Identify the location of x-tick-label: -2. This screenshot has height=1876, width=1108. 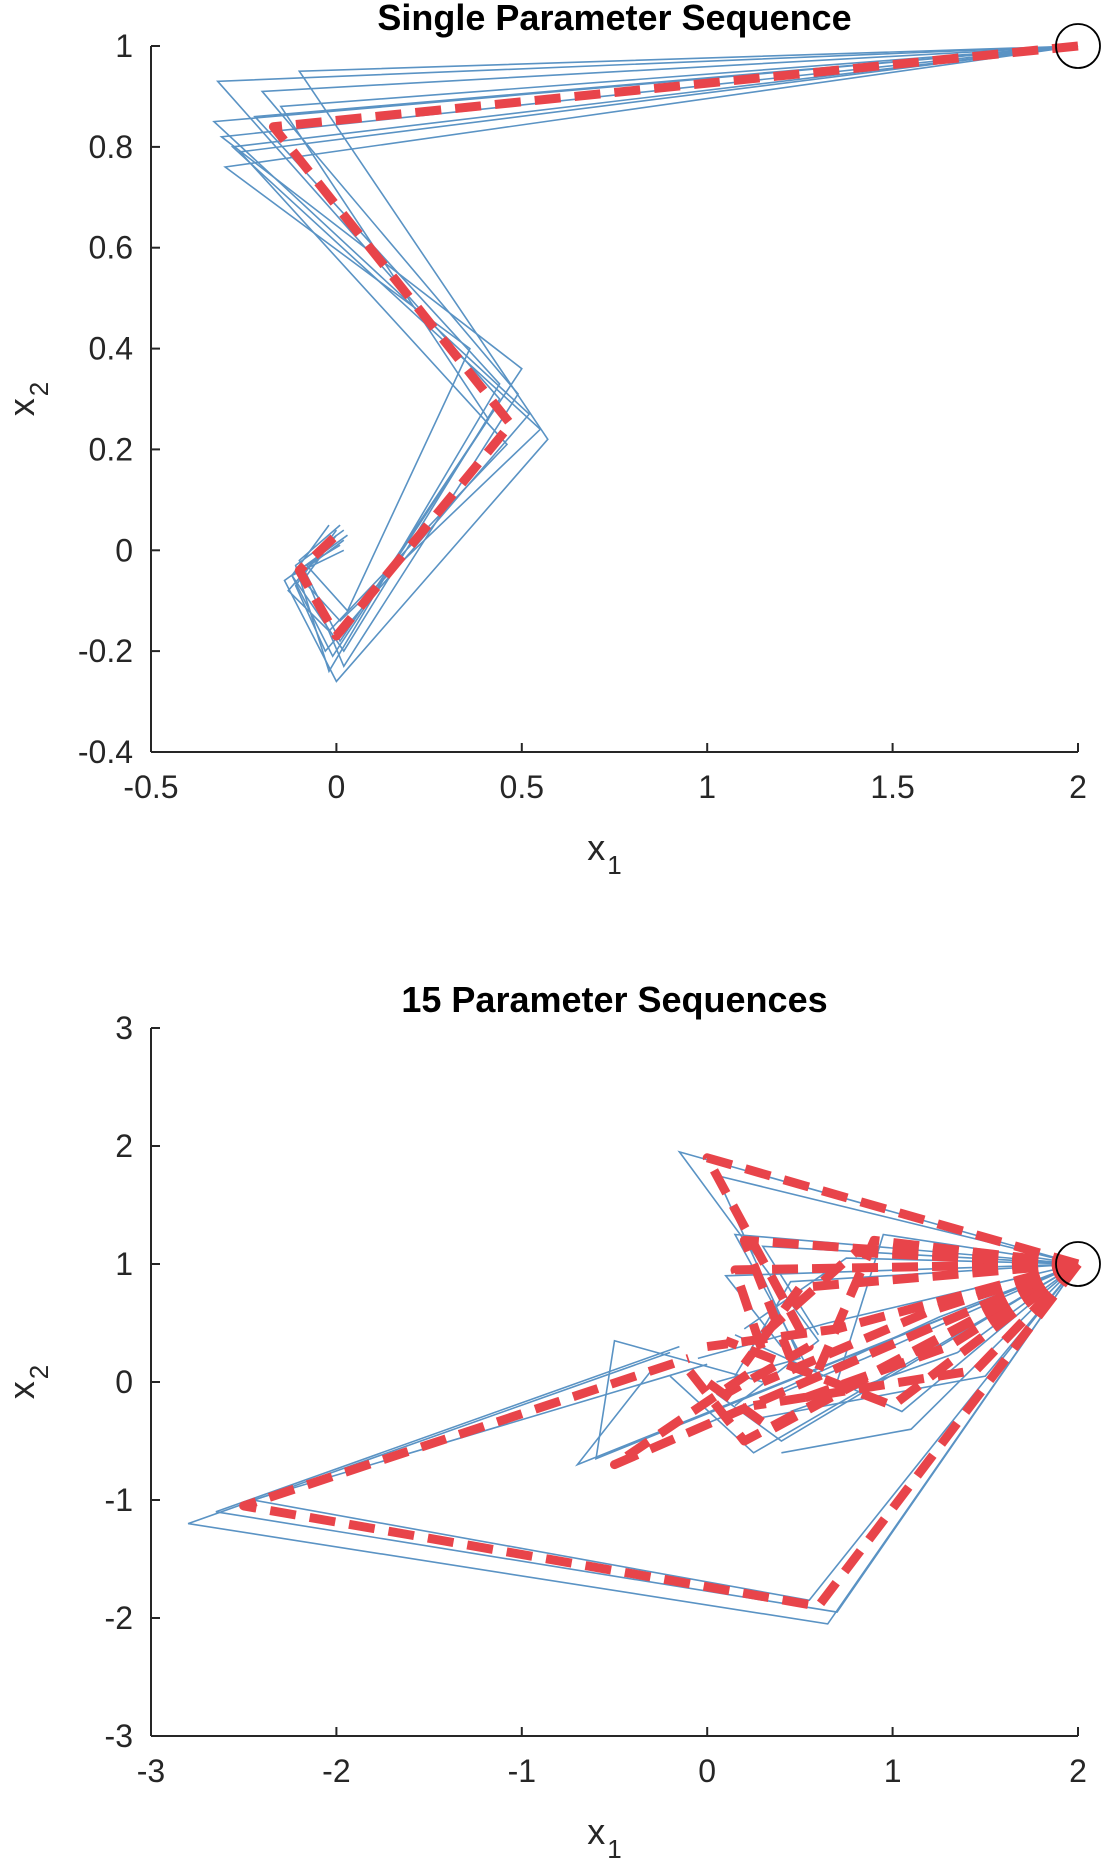
(336, 1771).